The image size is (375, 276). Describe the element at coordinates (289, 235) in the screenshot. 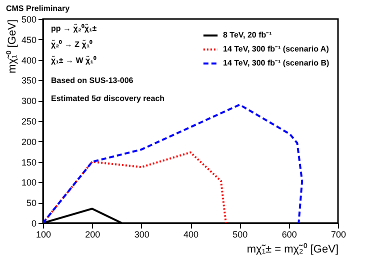

I see `x-tick-label: 600` at that location.